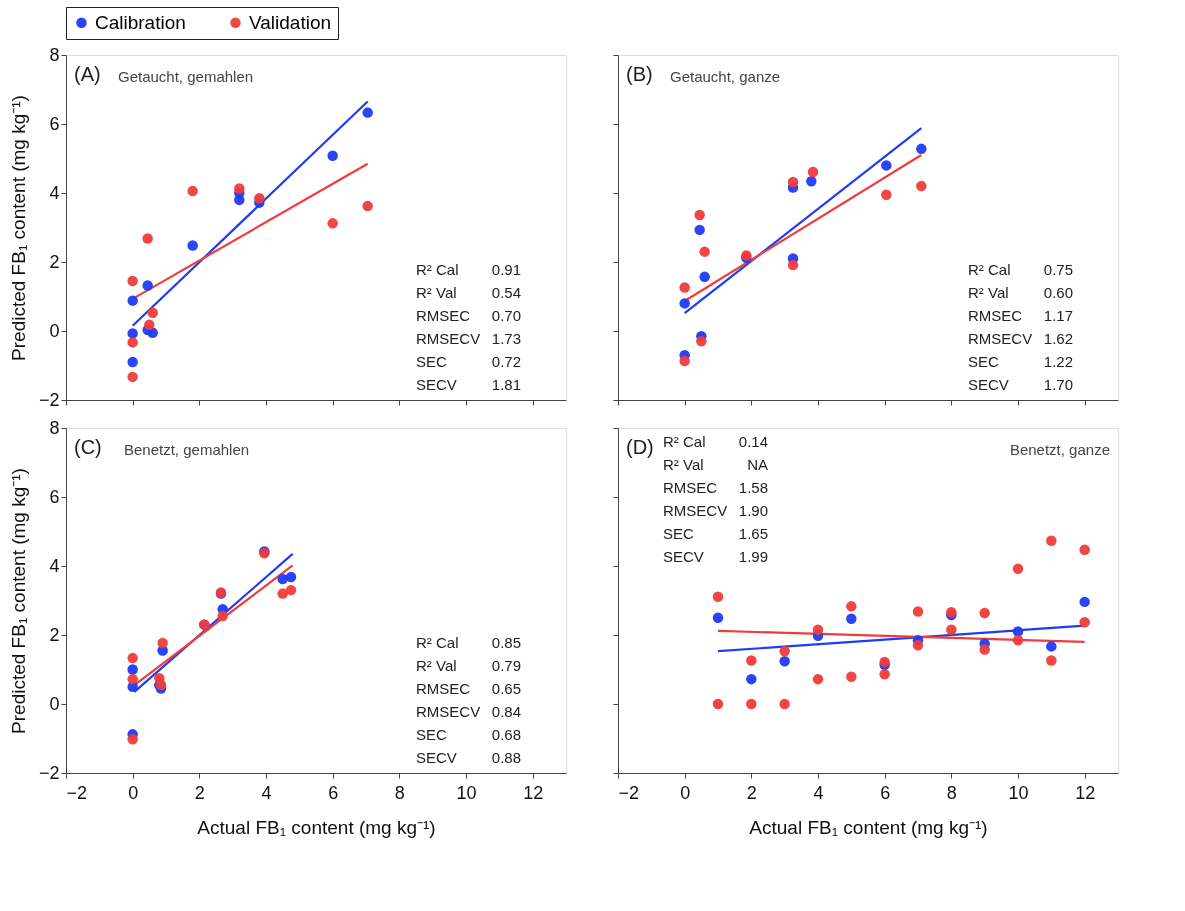 The image size is (1185, 911). I want to click on annotation: (C), so click(88, 447).